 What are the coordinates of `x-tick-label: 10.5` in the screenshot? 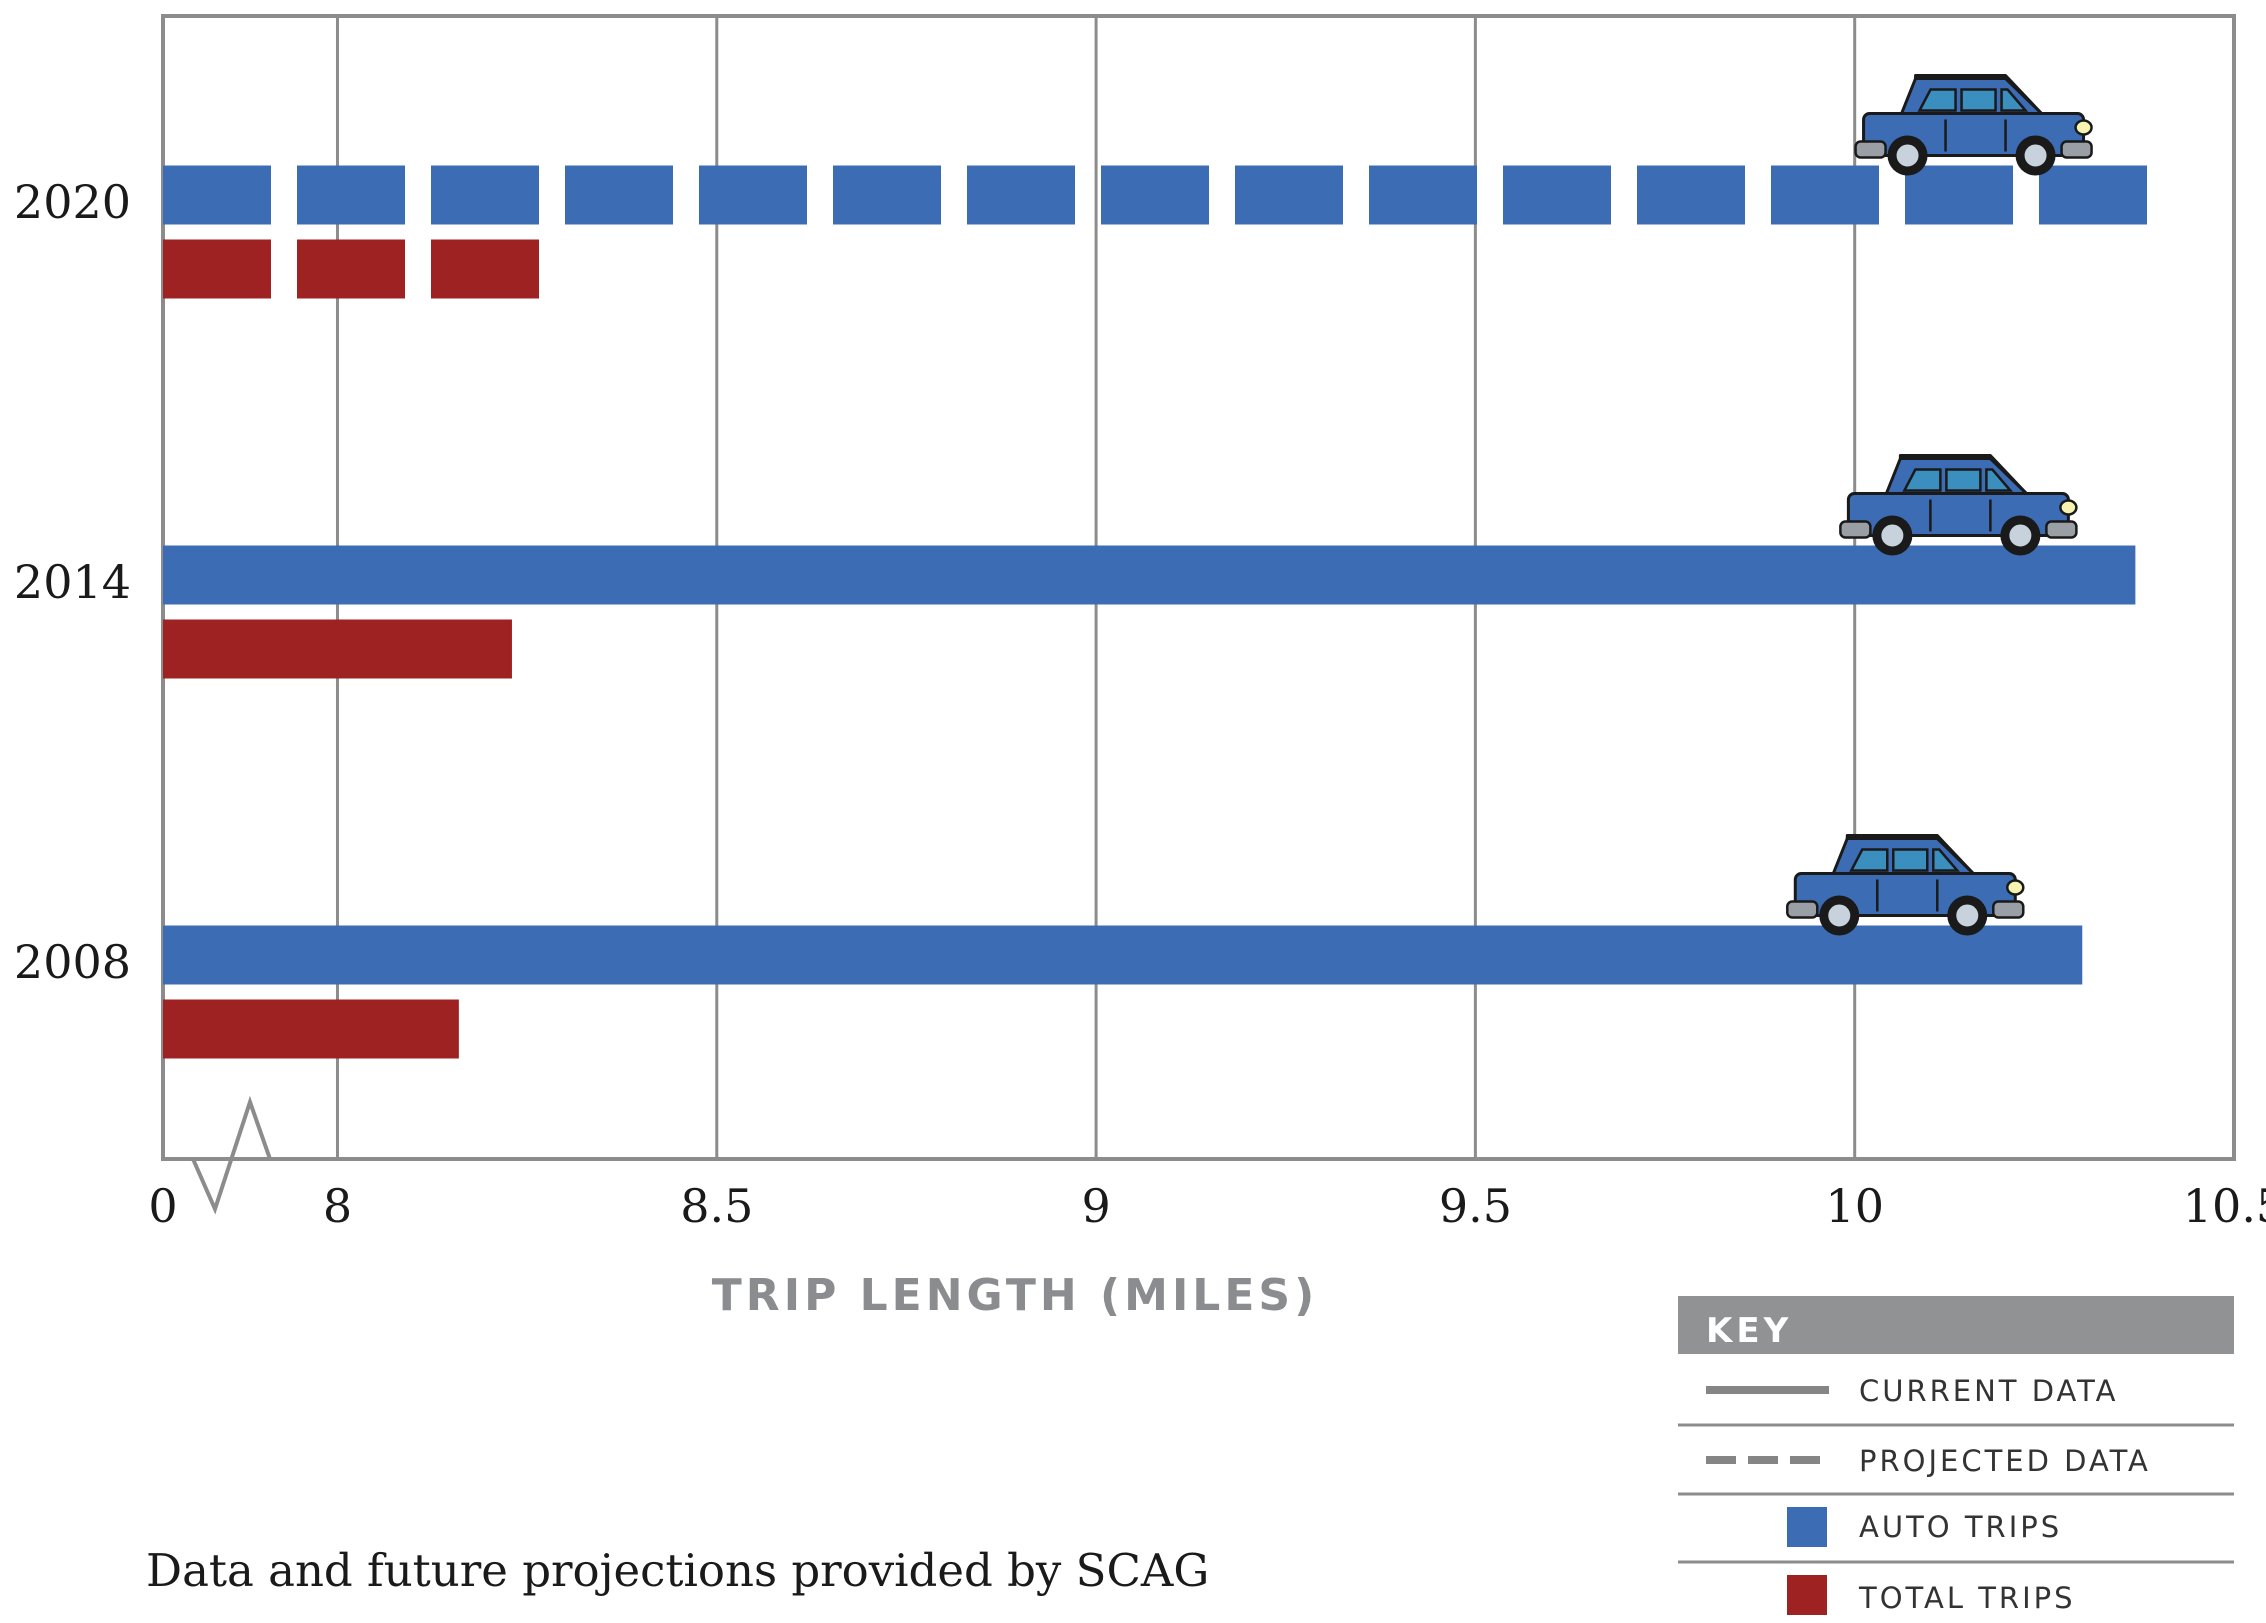 It's located at (2224, 1206).